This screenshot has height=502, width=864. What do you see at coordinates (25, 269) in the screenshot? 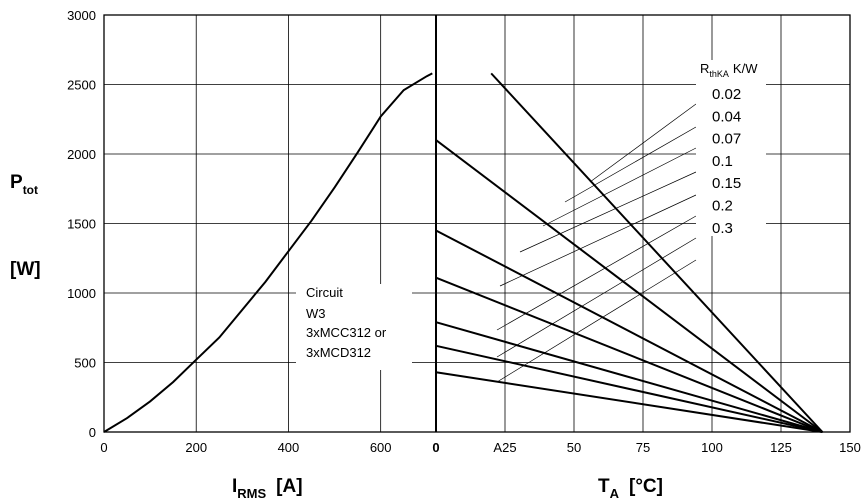
I see `y-axis-unit: [W]` at bounding box center [25, 269].